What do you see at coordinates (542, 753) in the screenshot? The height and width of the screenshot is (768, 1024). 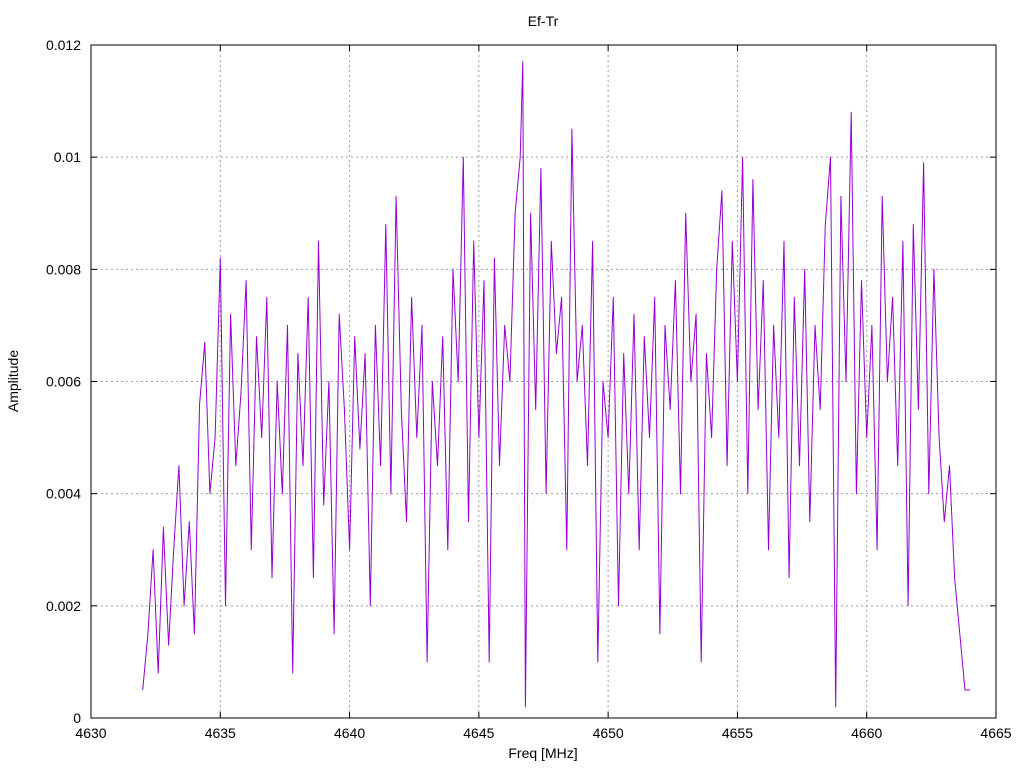 I see `x-axis-label: Freq [MHz]` at bounding box center [542, 753].